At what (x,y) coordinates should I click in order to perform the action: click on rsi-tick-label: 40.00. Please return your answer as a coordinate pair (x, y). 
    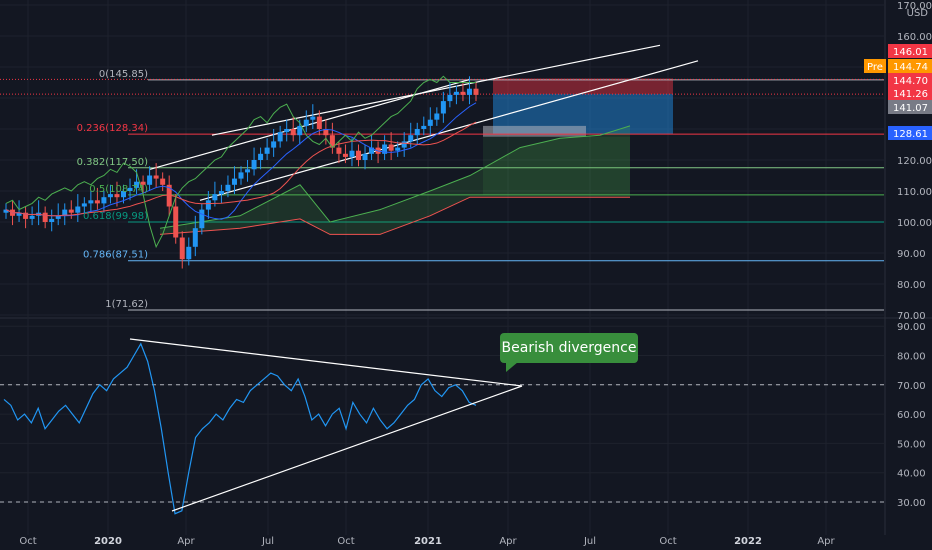
    Looking at the image, I should click on (911, 474).